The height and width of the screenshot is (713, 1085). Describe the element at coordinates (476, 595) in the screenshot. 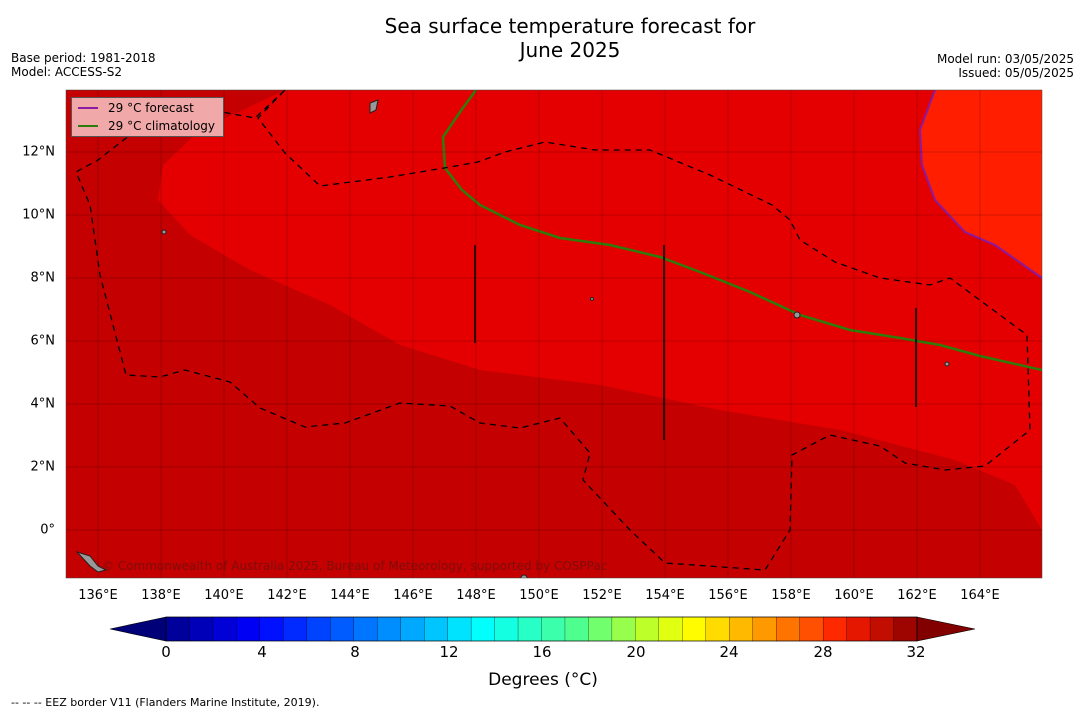

I see `lon-label: 148°E` at that location.